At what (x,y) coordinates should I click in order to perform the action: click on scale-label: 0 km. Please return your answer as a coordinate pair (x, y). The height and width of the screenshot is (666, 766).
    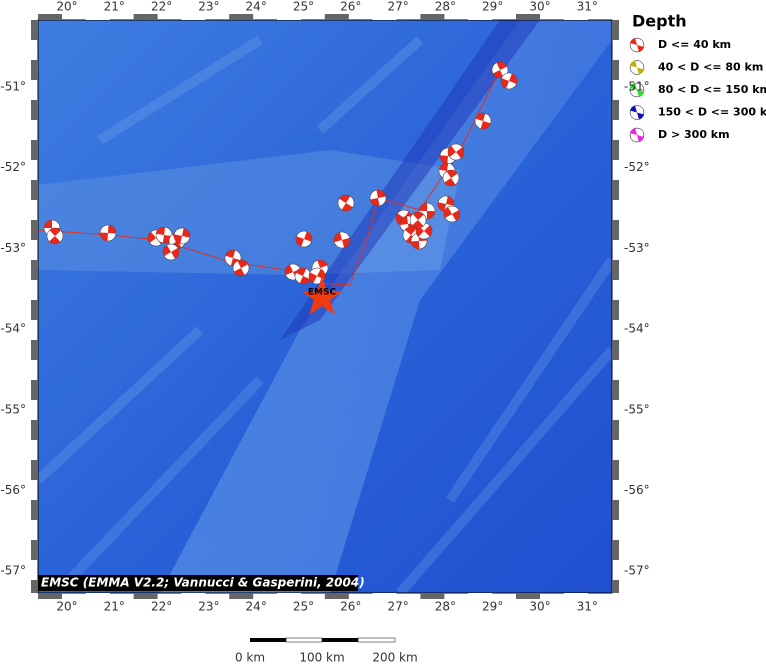
    Looking at the image, I should click on (250, 657).